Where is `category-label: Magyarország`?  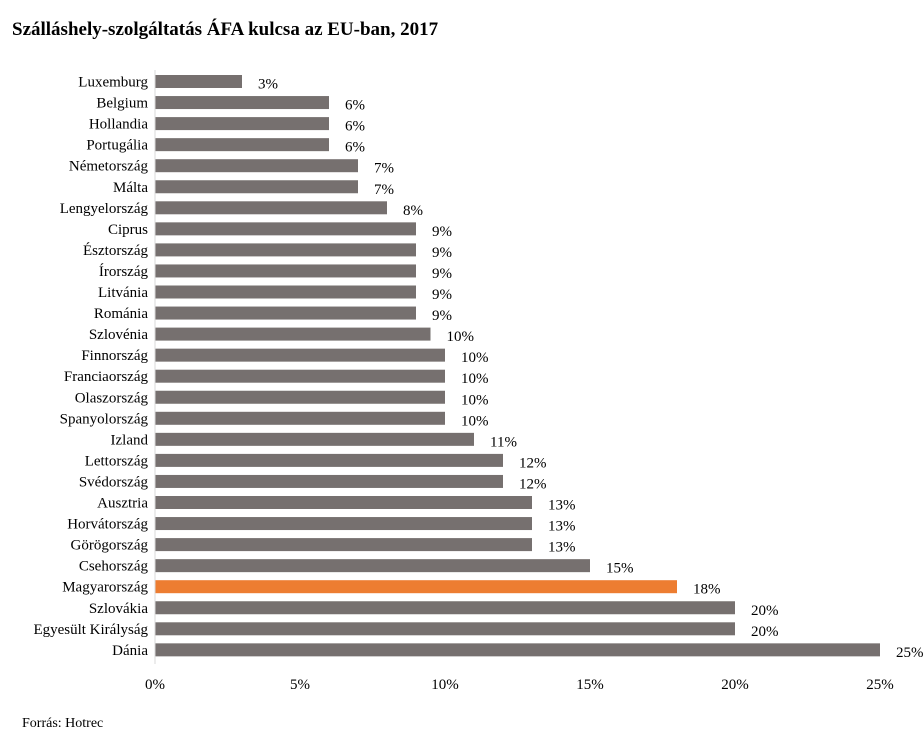 category-label: Magyarország is located at coordinates (105, 588).